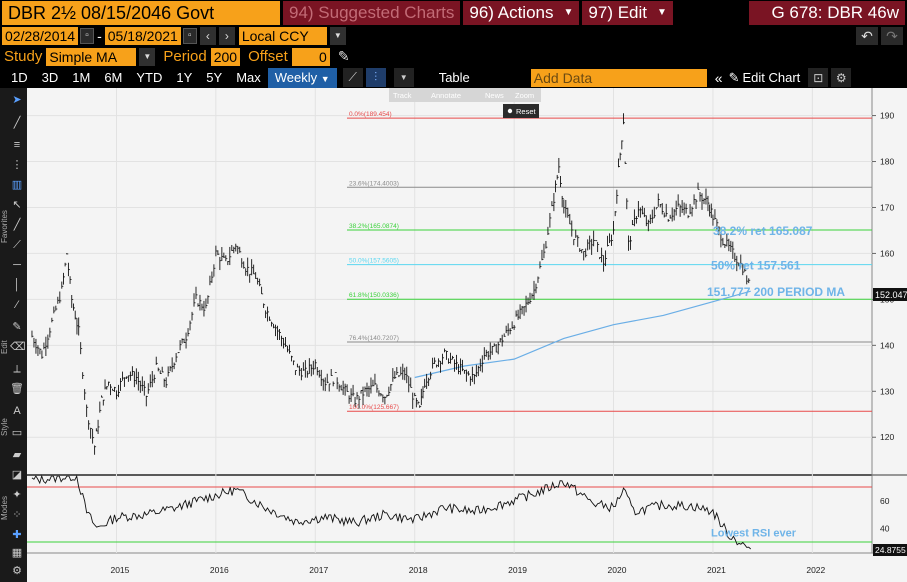  Describe the element at coordinates (19, 77) in the screenshot. I see `tab-1d: 1D` at that location.